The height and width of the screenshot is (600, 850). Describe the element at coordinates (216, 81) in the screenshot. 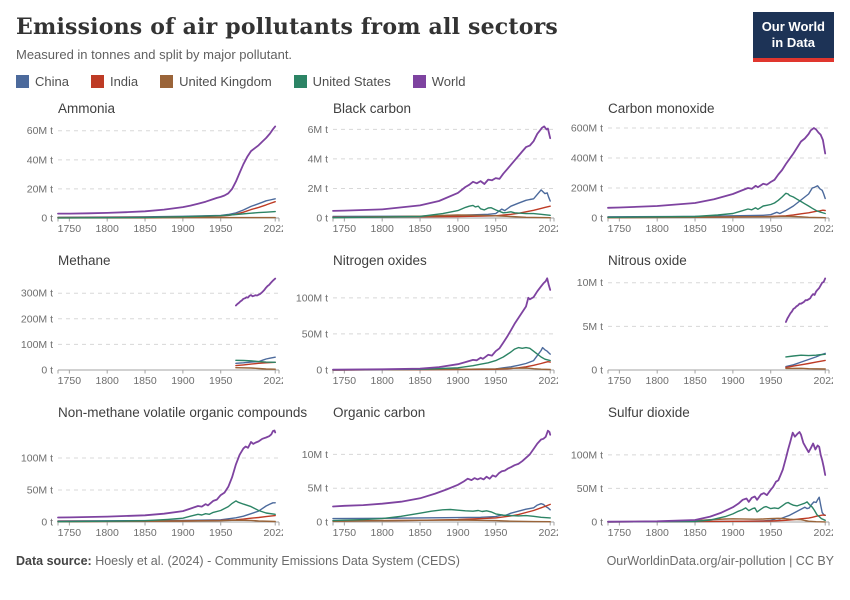

I see `legend-item-united-kingdom: United Kingdom` at that location.